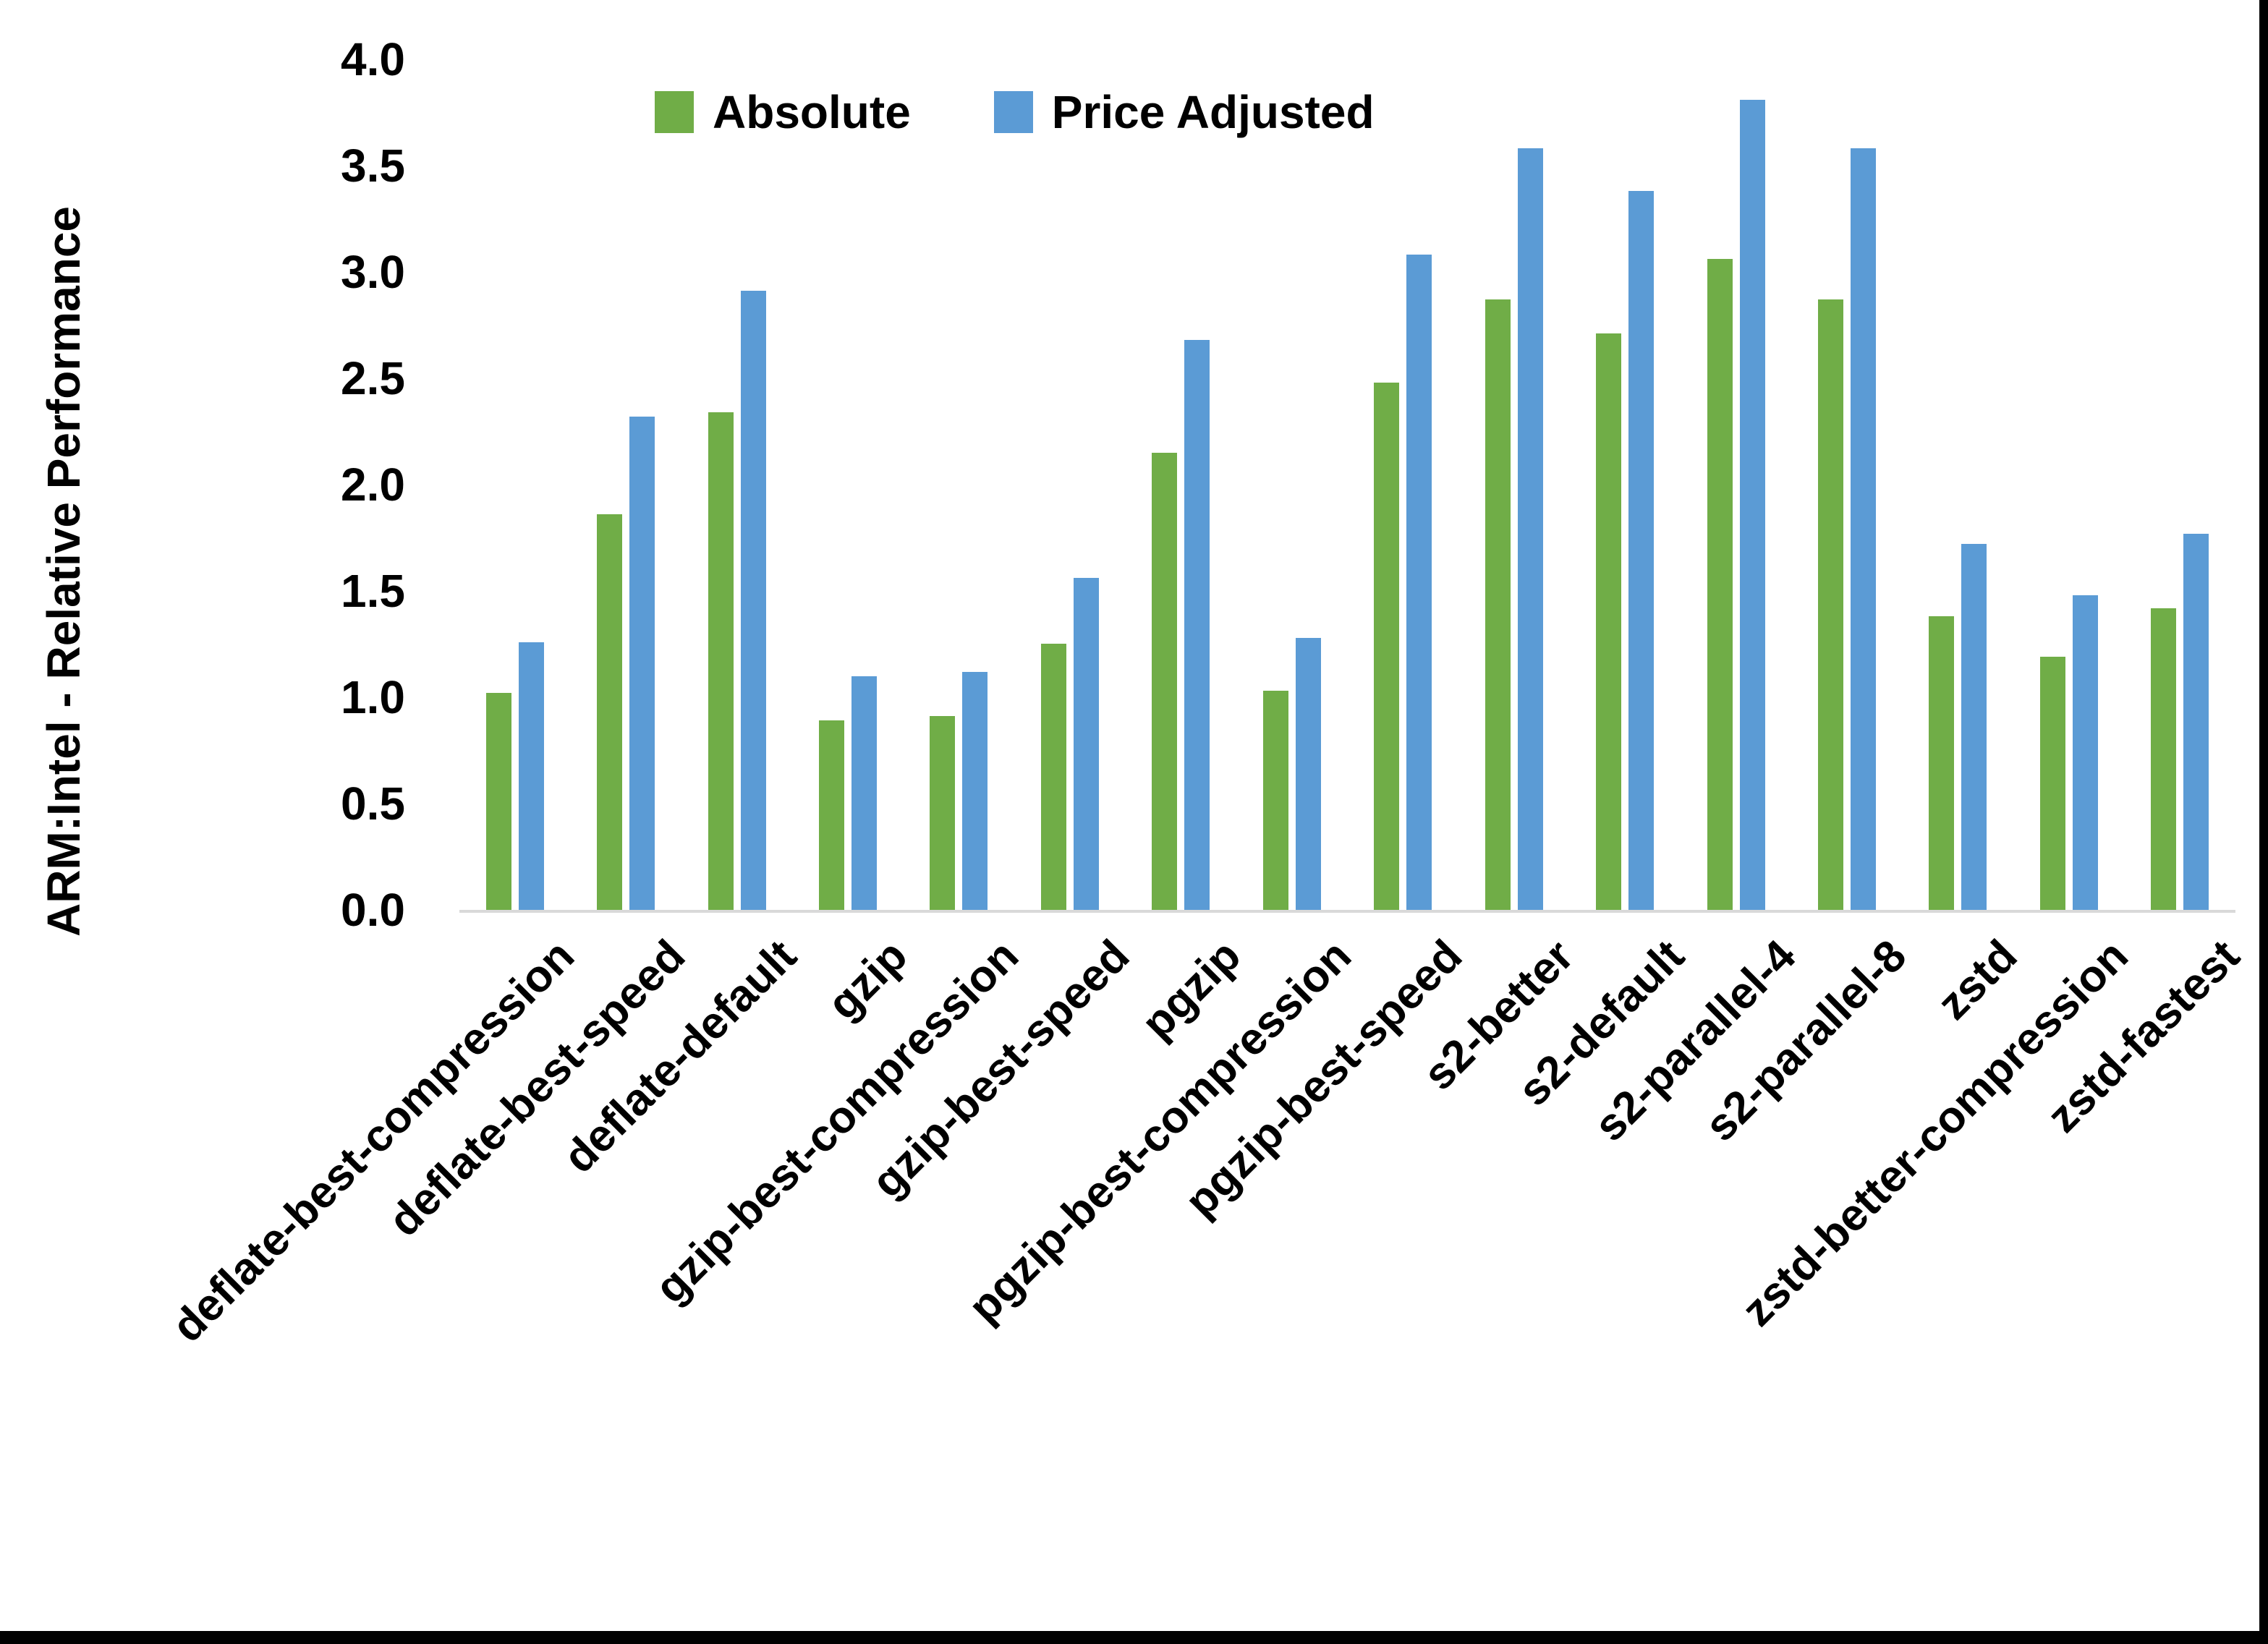 The image size is (2268, 1644). What do you see at coordinates (864, 793) in the screenshot?
I see `bar-price-adjusted-gzip` at bounding box center [864, 793].